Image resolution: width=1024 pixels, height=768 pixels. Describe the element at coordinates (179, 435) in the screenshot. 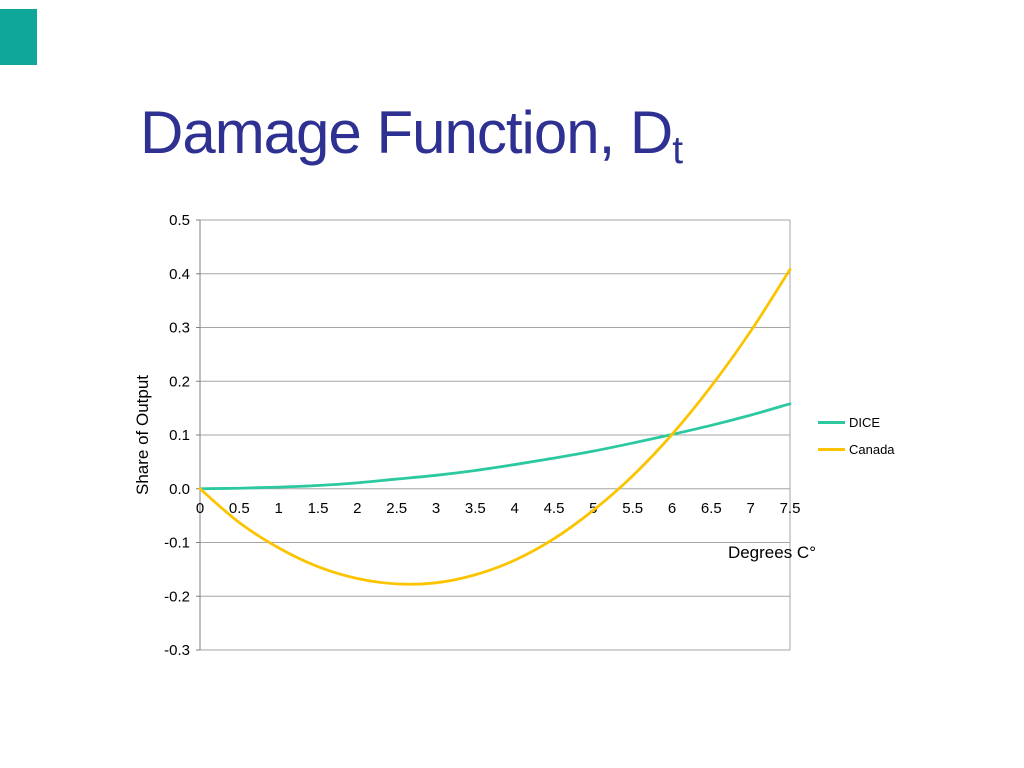

I see `y-tick-label: 0.1` at that location.